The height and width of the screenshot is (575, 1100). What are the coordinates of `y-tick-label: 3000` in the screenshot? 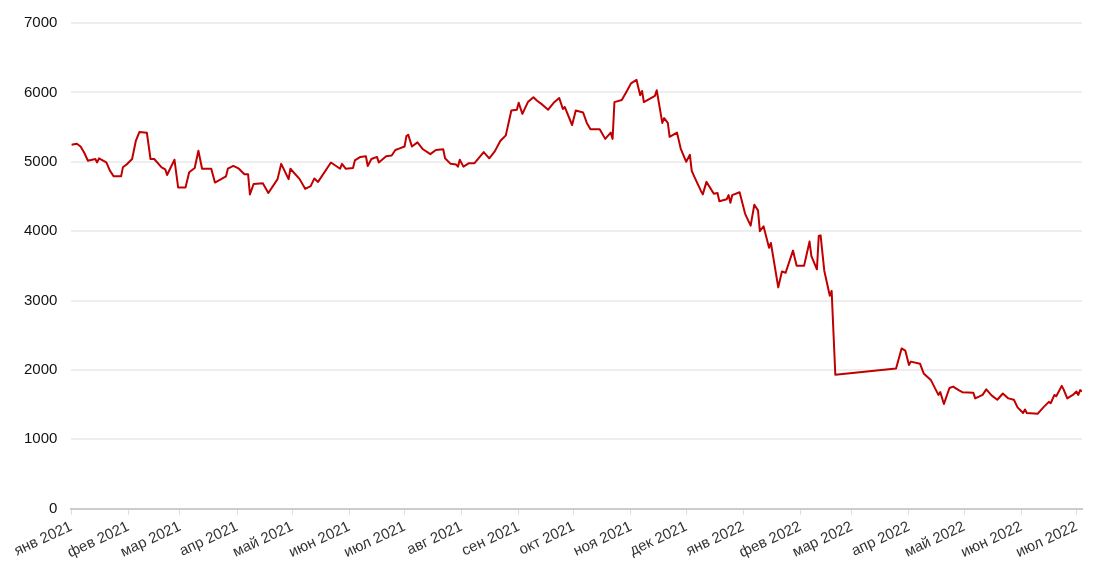 It's located at (40, 299).